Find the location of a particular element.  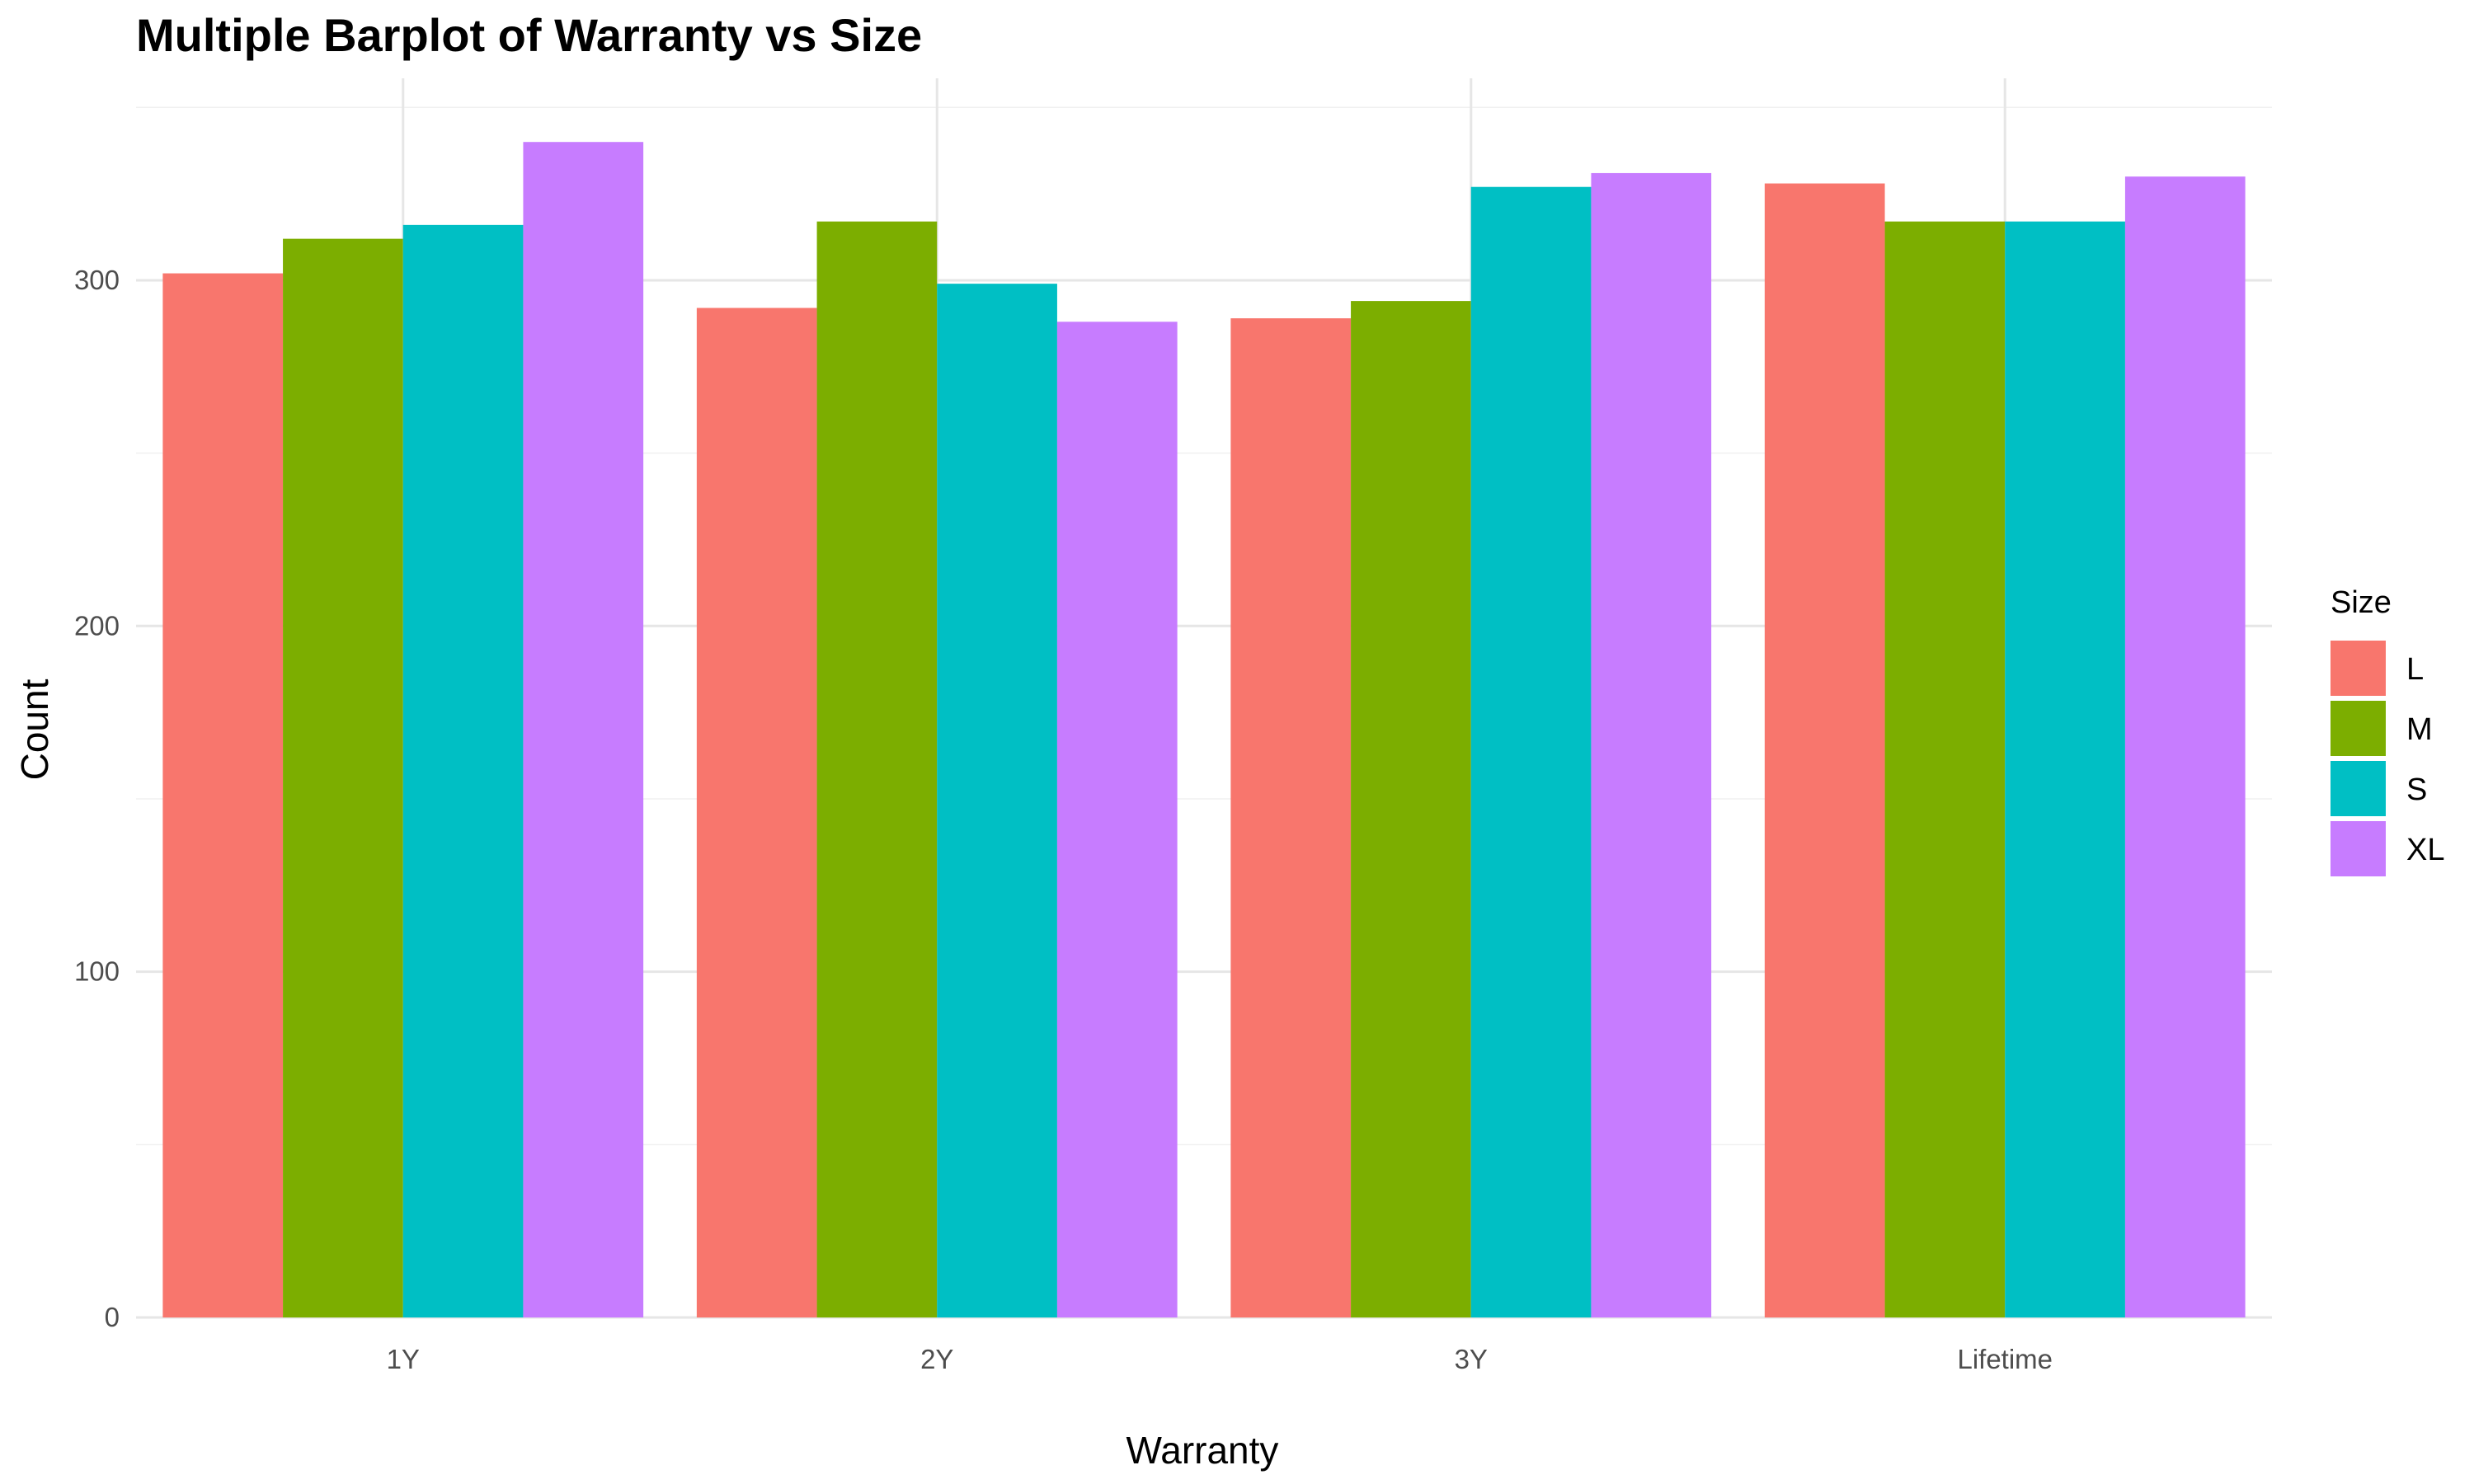

chart-title: Multiple Barplot of Warranty vs Size is located at coordinates (529, 35).